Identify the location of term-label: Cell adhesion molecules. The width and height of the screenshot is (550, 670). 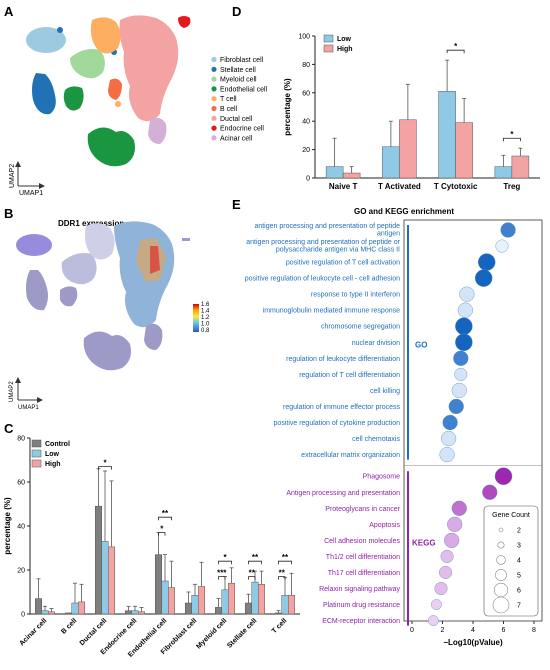
(362, 541).